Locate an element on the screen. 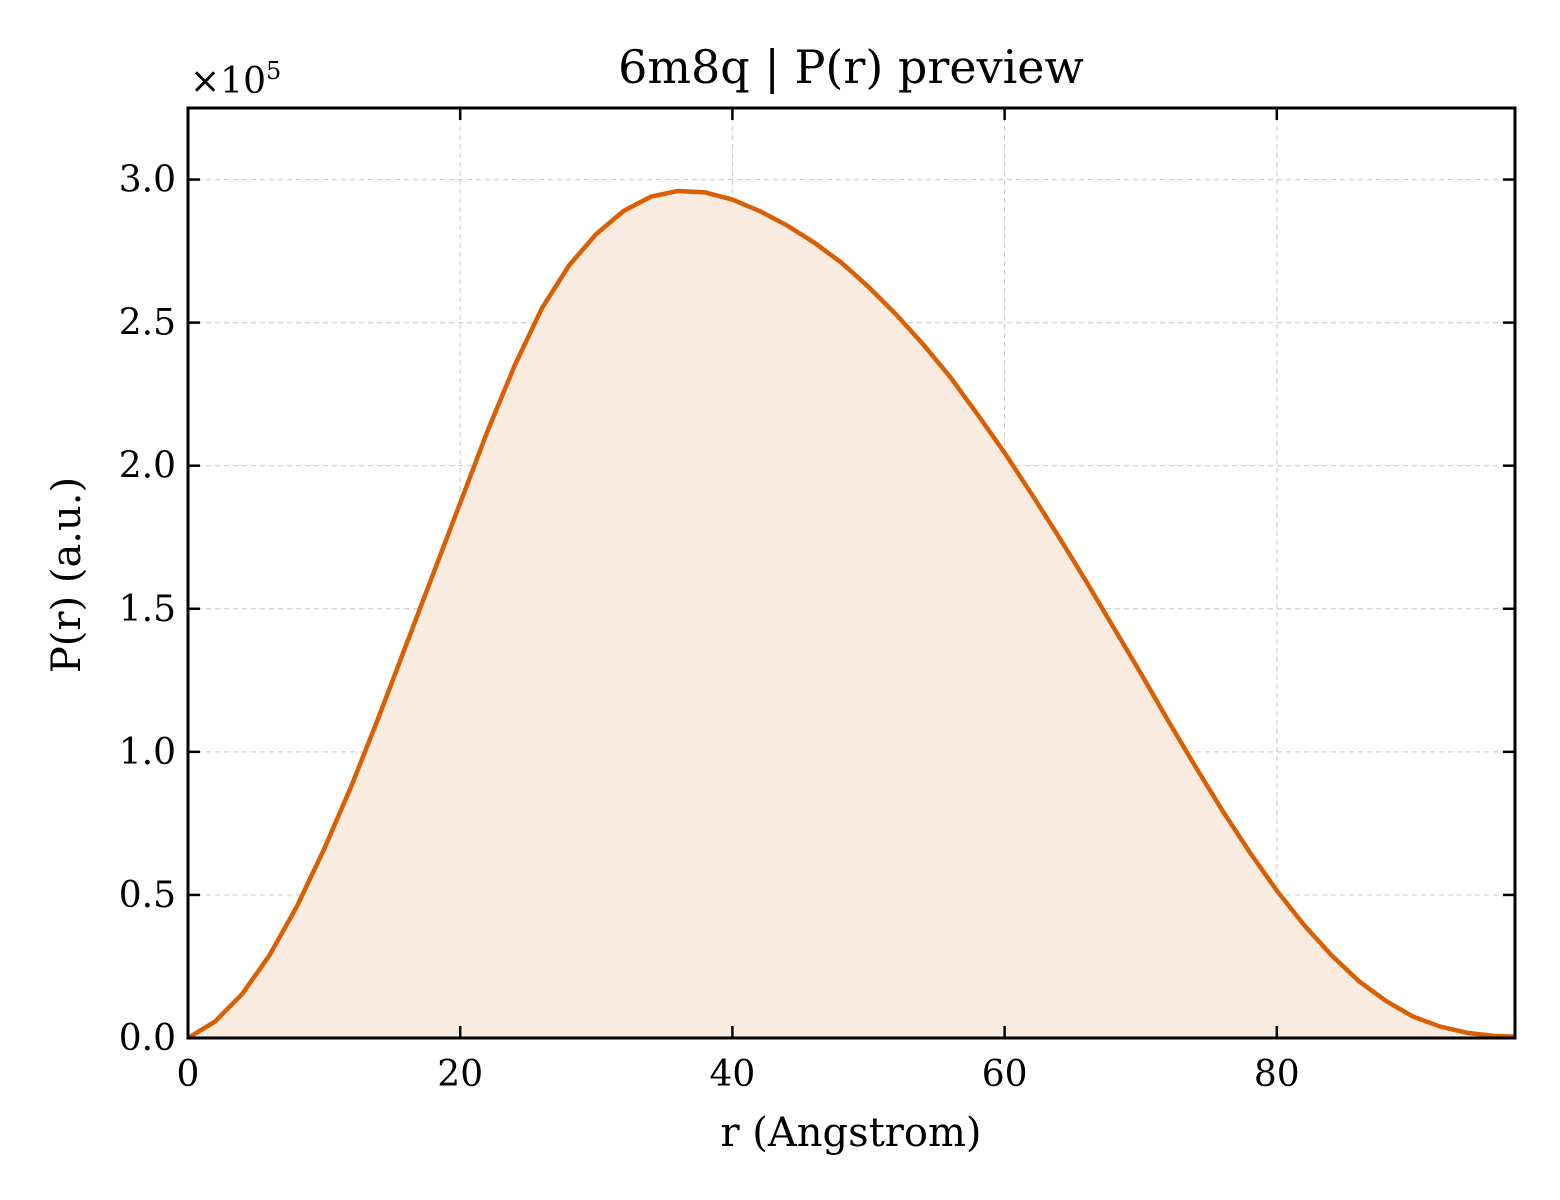 The image size is (1560, 1200). y-offset-label: ×10⁵ is located at coordinates (235, 79).